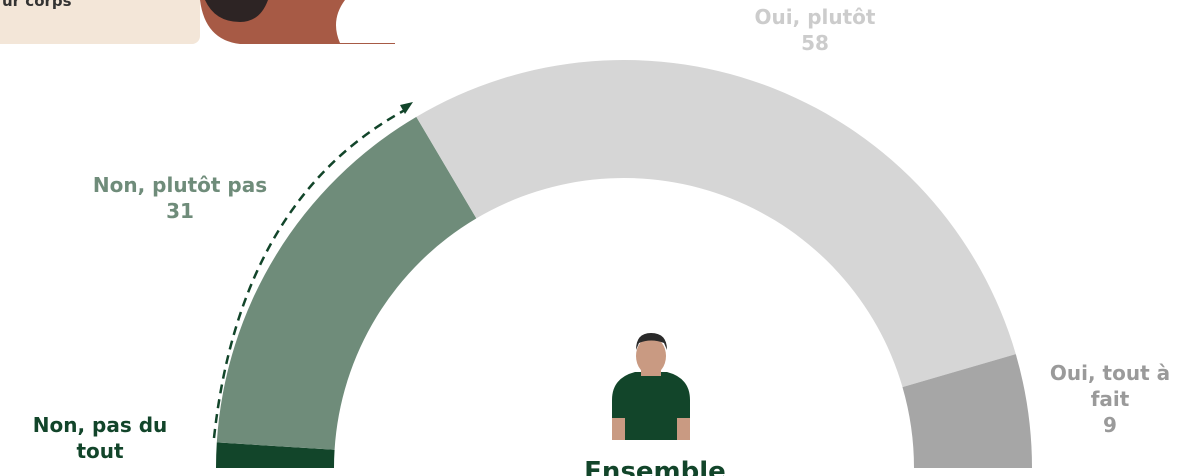  I want to click on arrow, so click(309, 273).